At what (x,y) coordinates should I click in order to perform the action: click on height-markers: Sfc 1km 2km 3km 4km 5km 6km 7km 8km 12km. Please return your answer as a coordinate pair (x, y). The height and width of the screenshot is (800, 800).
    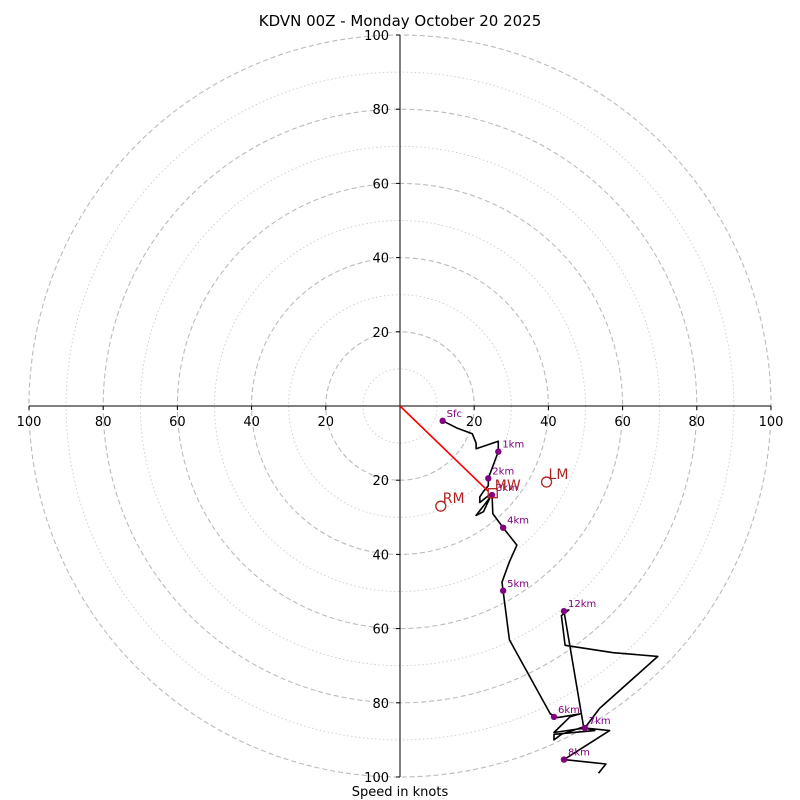
    Looking at the image, I should click on (525, 586).